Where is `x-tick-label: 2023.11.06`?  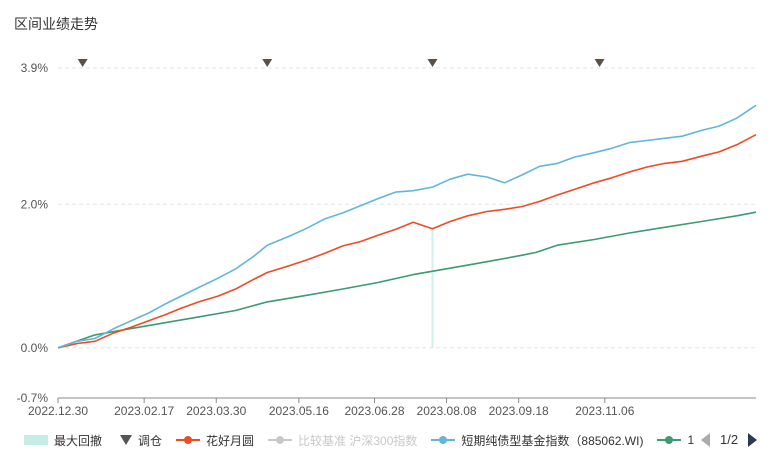 x-tick-label: 2023.11.06 is located at coordinates (604, 411).